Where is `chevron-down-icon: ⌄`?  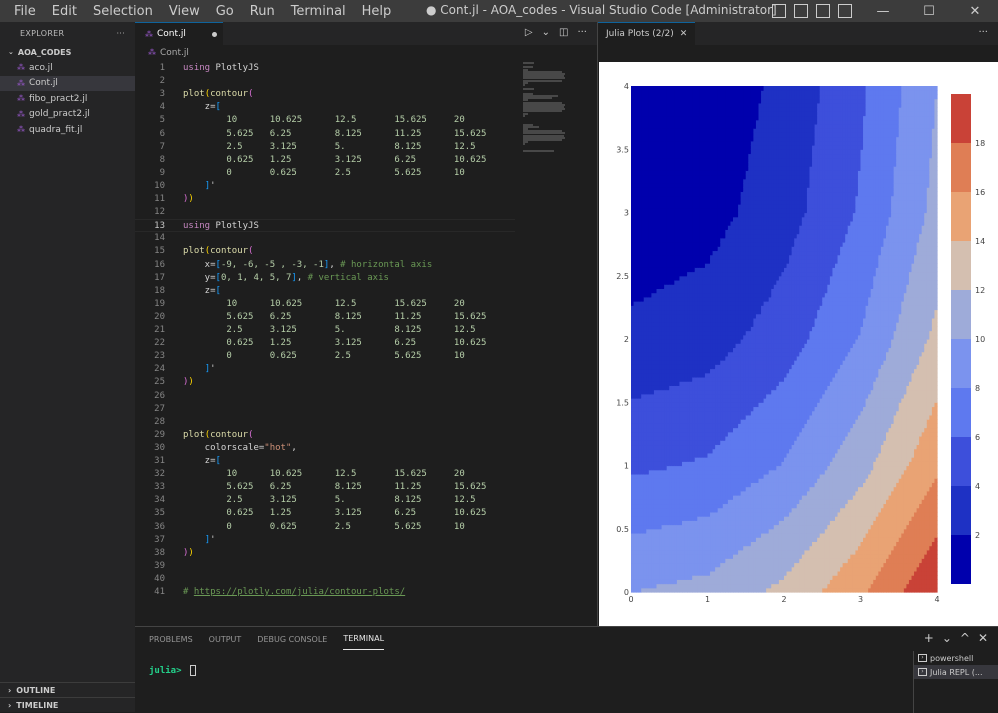
chevron-down-icon: ⌄ is located at coordinates (546, 32).